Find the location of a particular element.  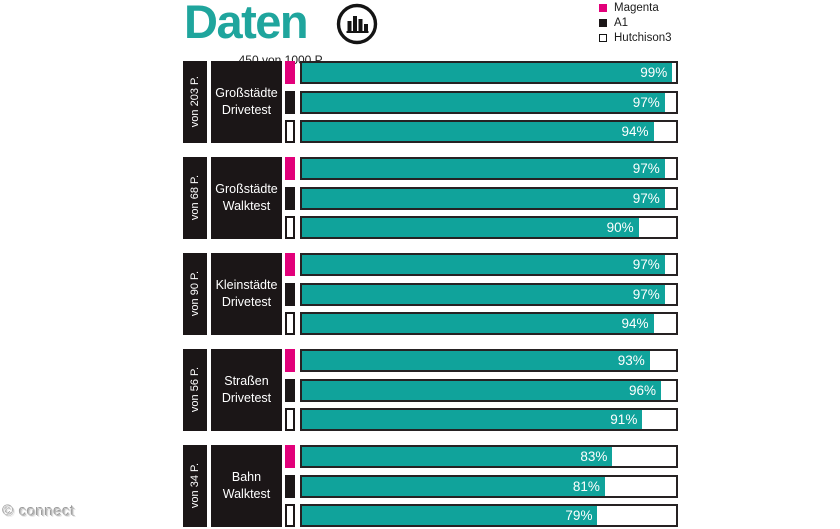

bar-fill: 83% is located at coordinates (457, 456).